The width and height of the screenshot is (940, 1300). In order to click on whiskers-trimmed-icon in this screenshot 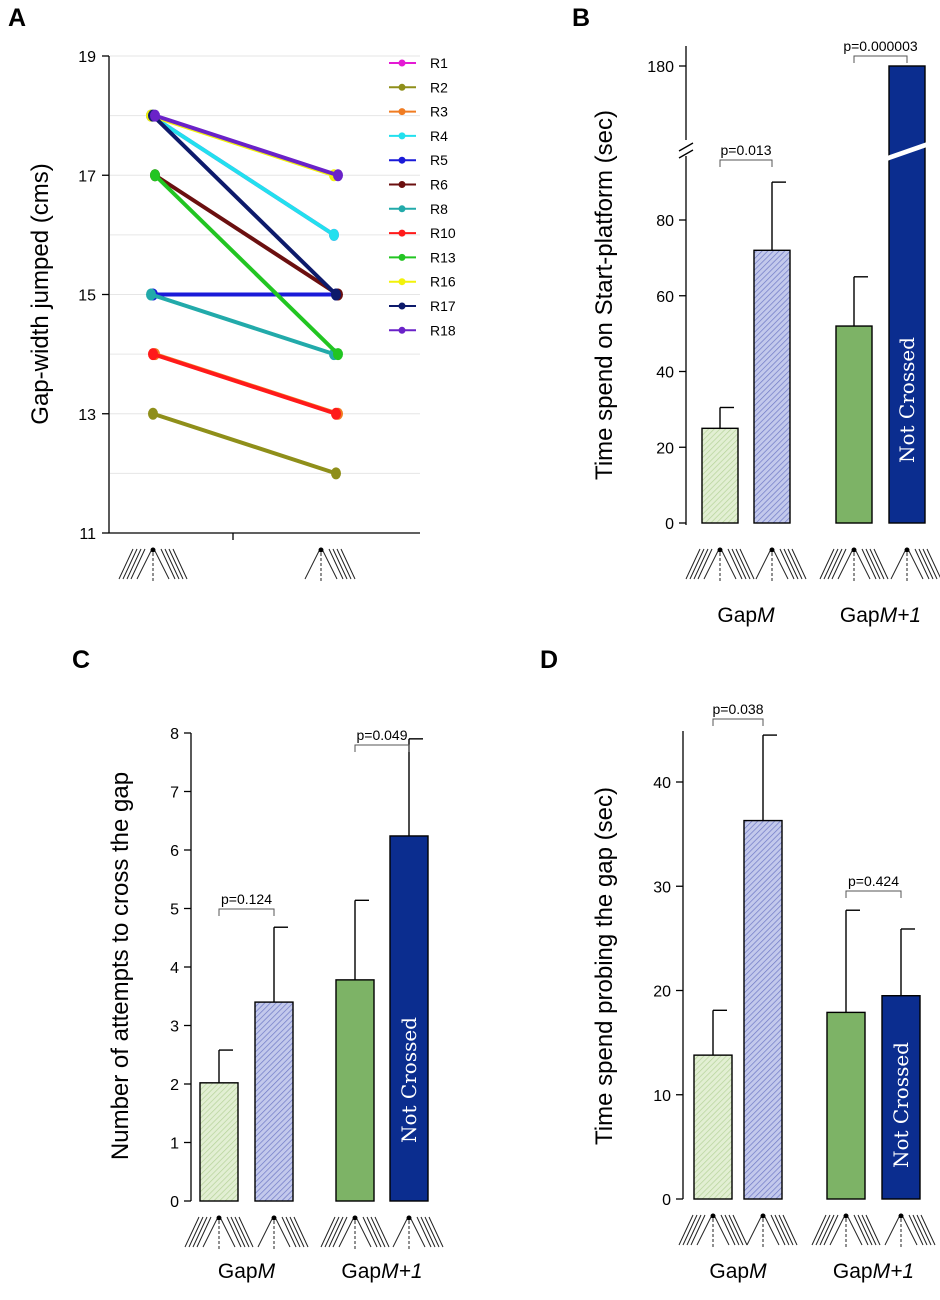, I will do `click(283, 1232)`.